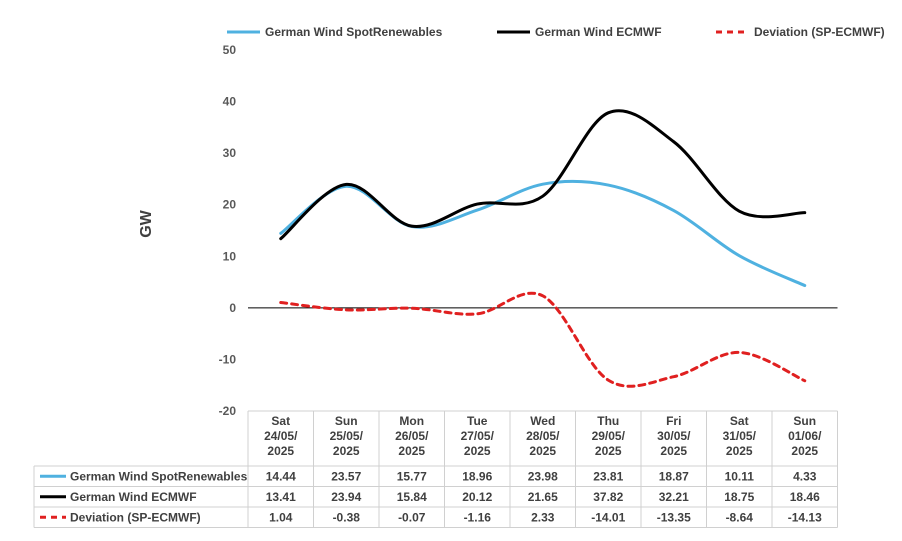 The image size is (902, 541). I want to click on table-cell: 10.11, so click(740, 476).